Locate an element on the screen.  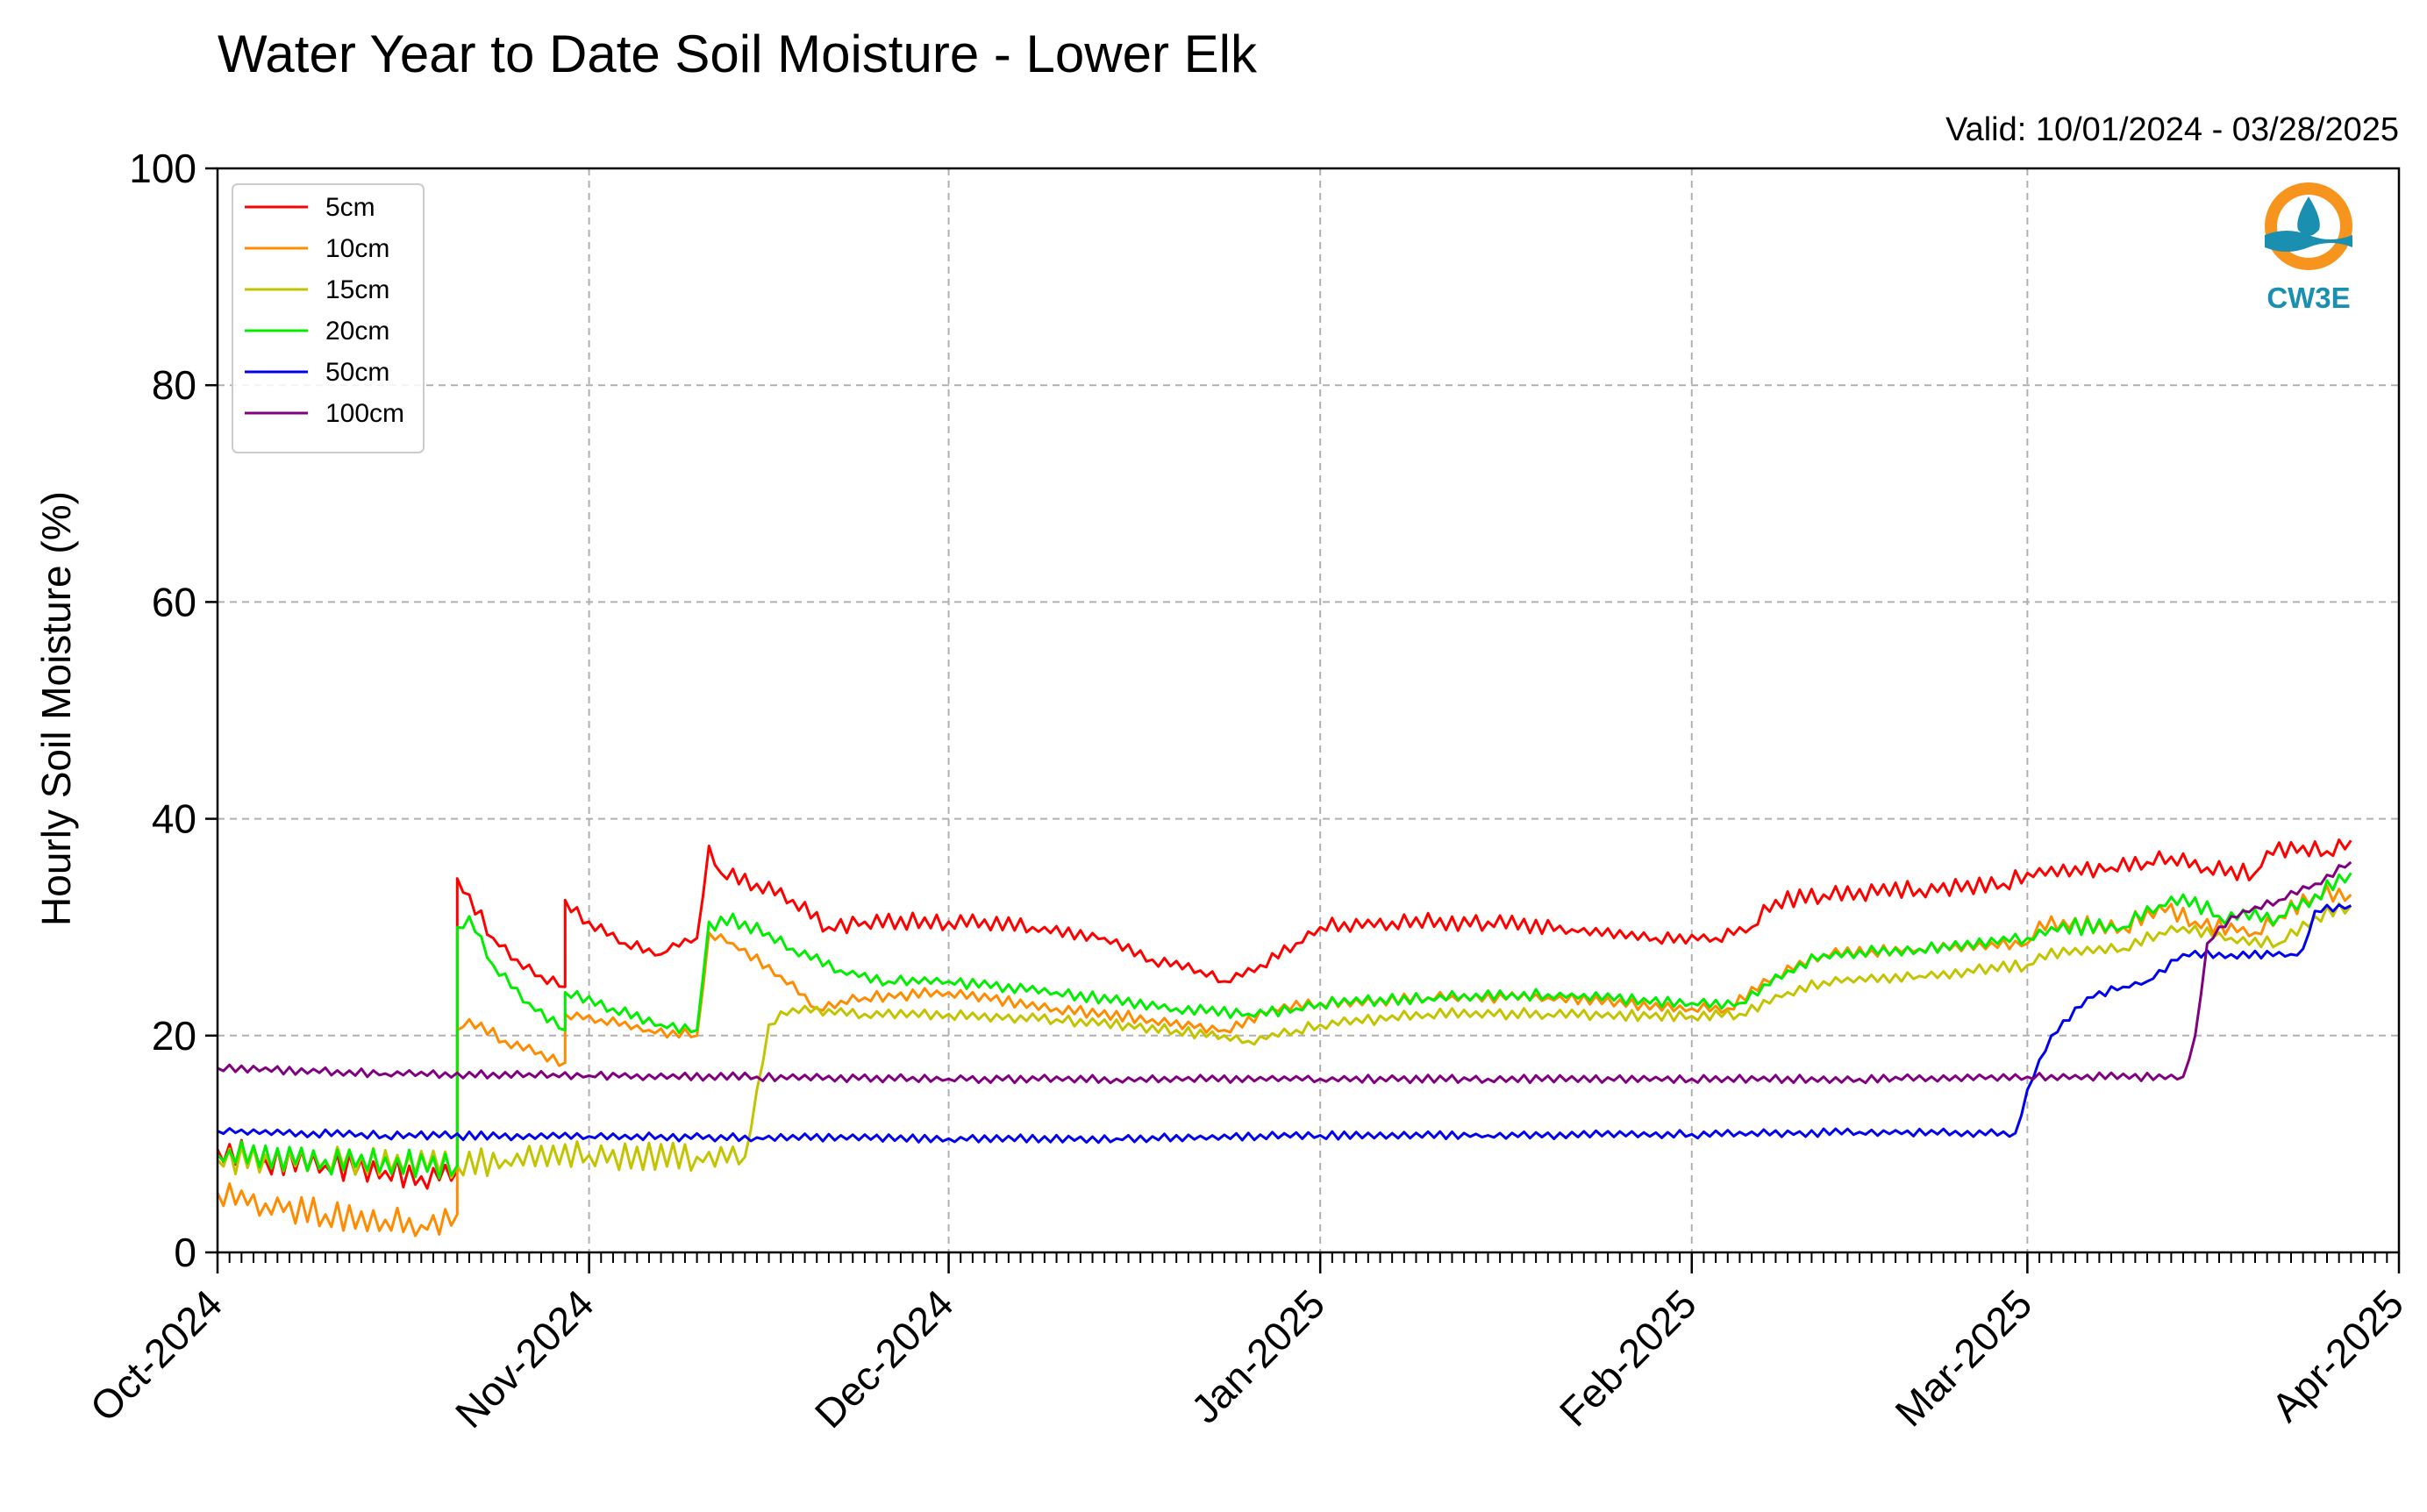
series-line-50cm is located at coordinates (1285, 1024).